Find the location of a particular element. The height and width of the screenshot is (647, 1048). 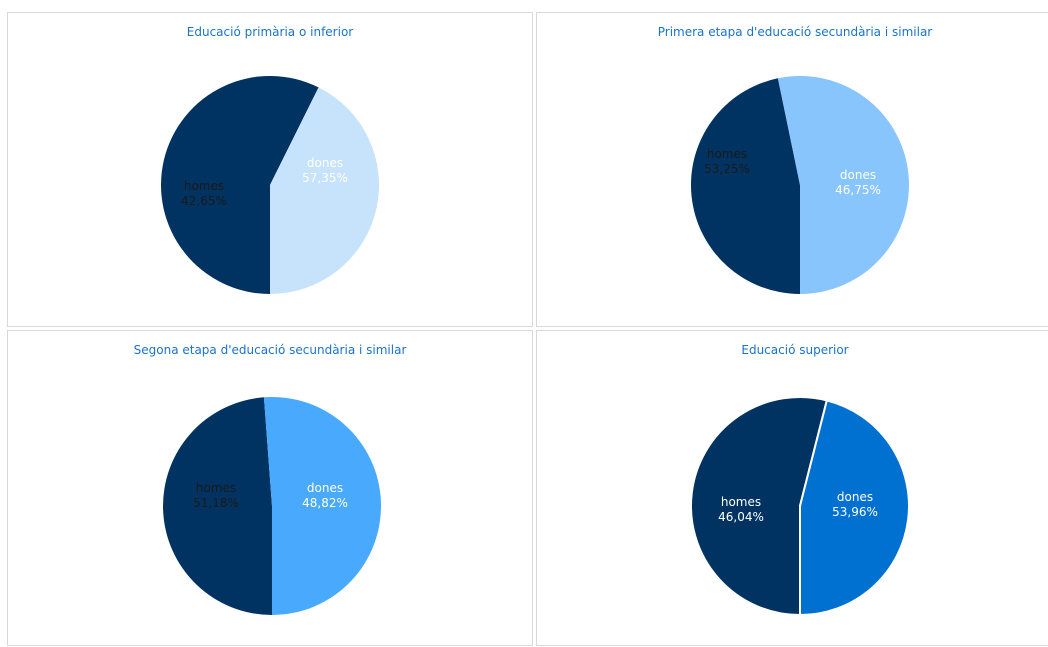

slice-value-label: 46,75% is located at coordinates (858, 190).